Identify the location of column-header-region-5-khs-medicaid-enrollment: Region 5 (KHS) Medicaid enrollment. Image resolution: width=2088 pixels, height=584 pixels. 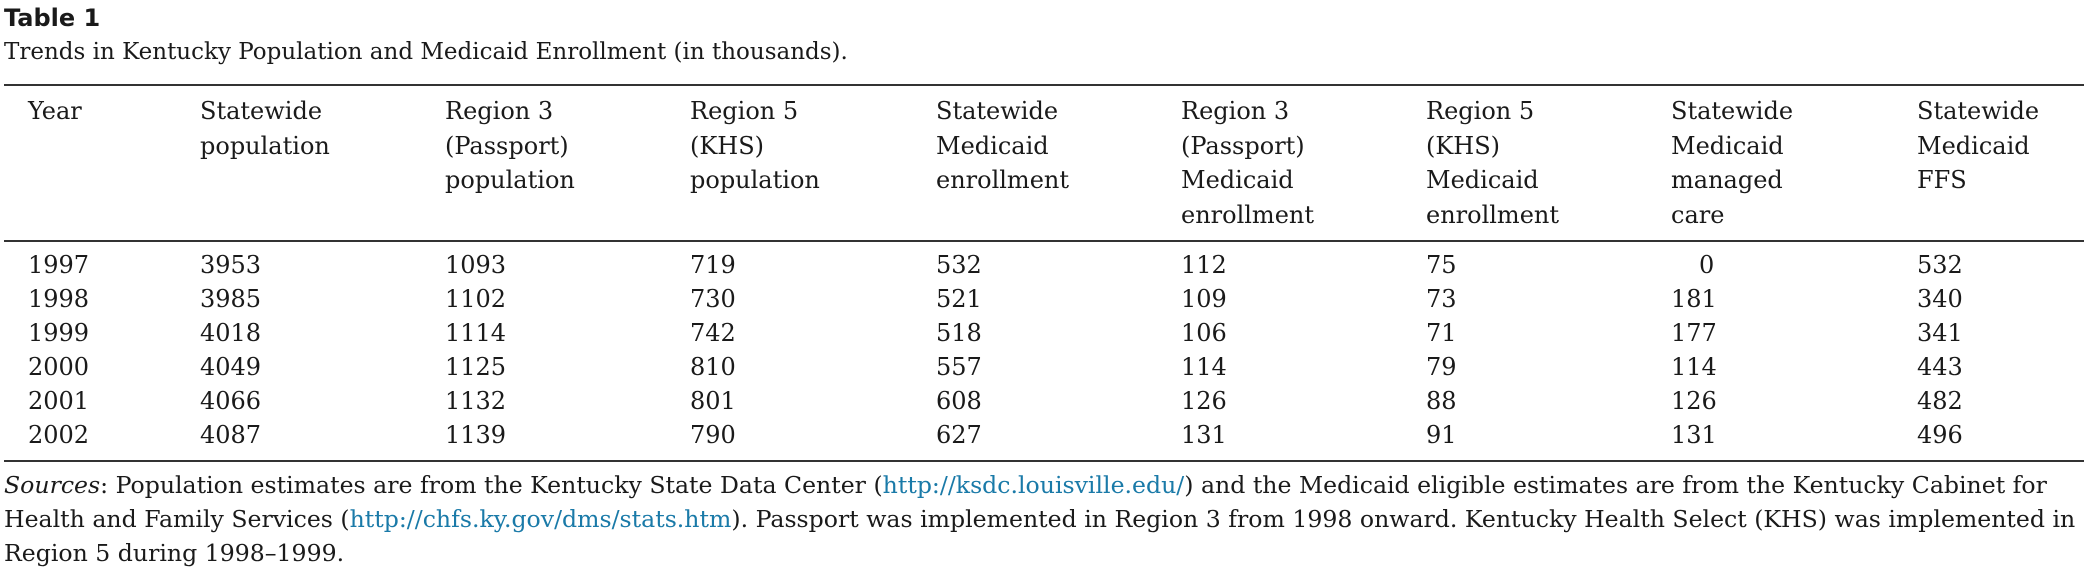
(1492, 163).